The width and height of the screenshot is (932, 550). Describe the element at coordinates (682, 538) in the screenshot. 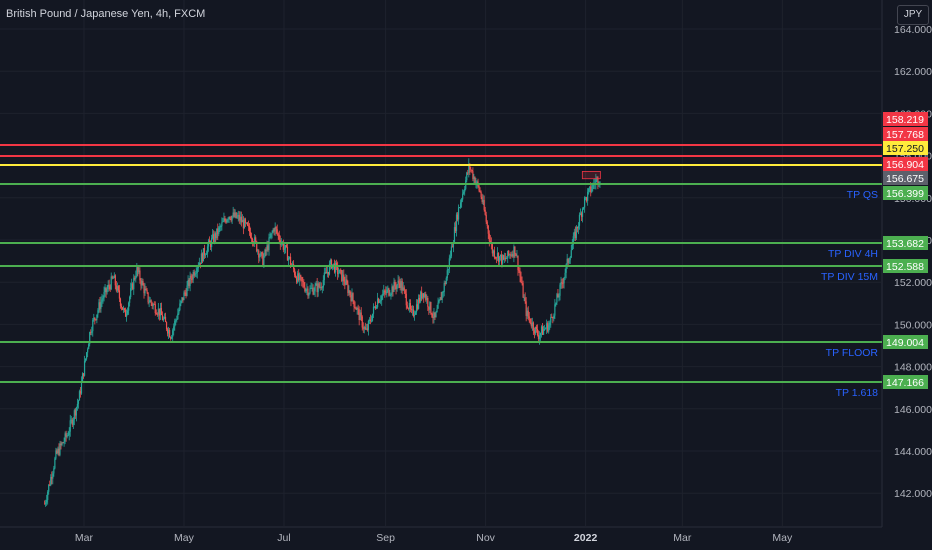

I see `x-tick-label: Mar` at that location.